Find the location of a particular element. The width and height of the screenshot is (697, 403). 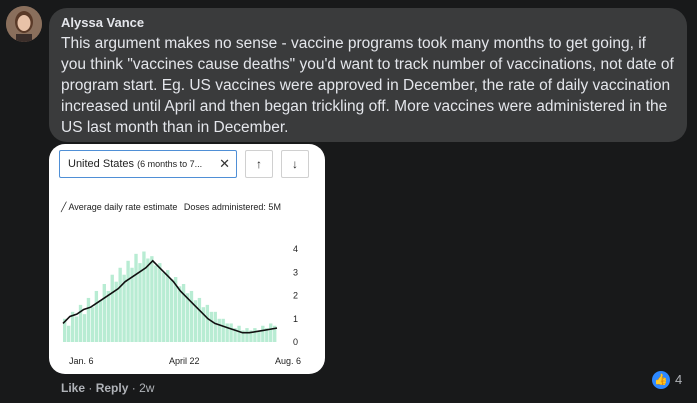

avatar is located at coordinates (24, 24).